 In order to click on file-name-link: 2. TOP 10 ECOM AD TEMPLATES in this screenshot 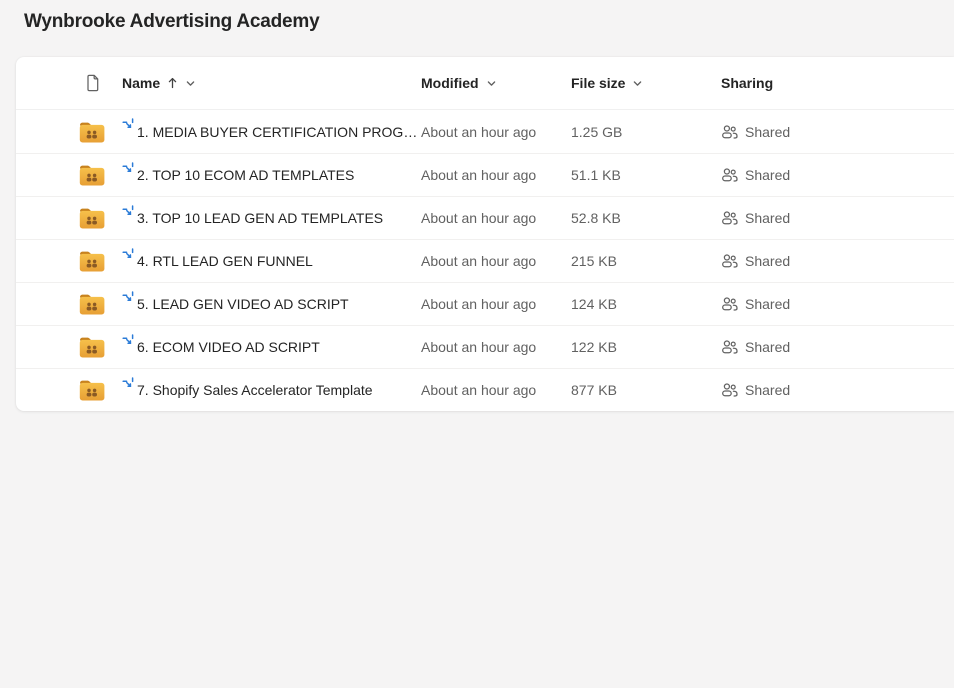, I will do `click(246, 175)`.